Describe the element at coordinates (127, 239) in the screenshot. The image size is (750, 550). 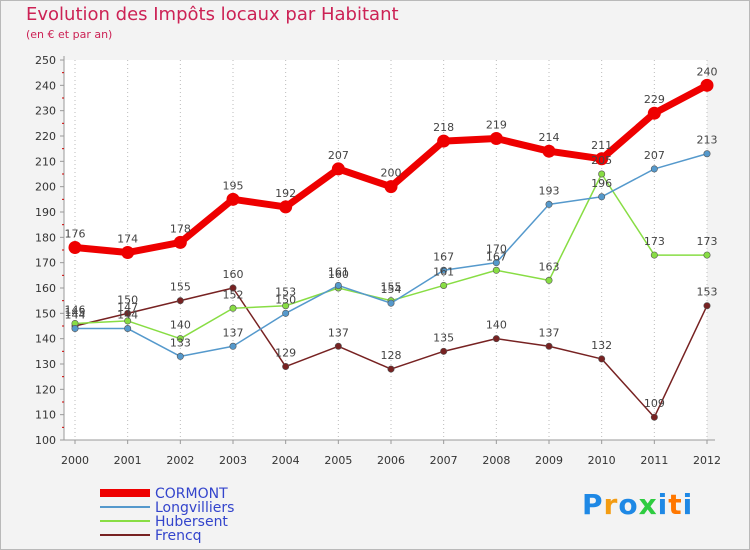
I see `data-label: 174` at that location.